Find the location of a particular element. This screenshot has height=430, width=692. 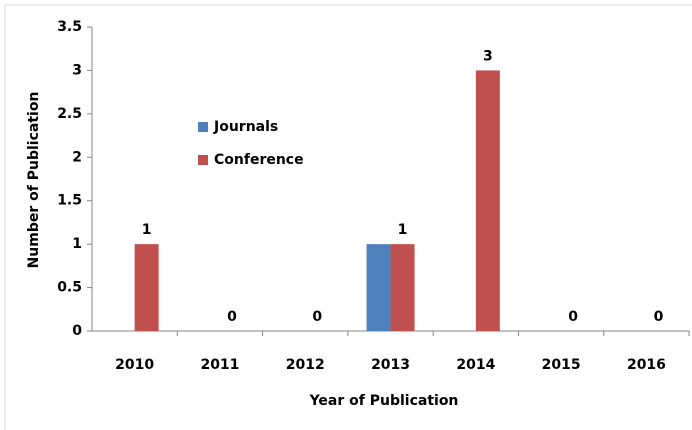

x-tick-label: 2016 is located at coordinates (646, 365).